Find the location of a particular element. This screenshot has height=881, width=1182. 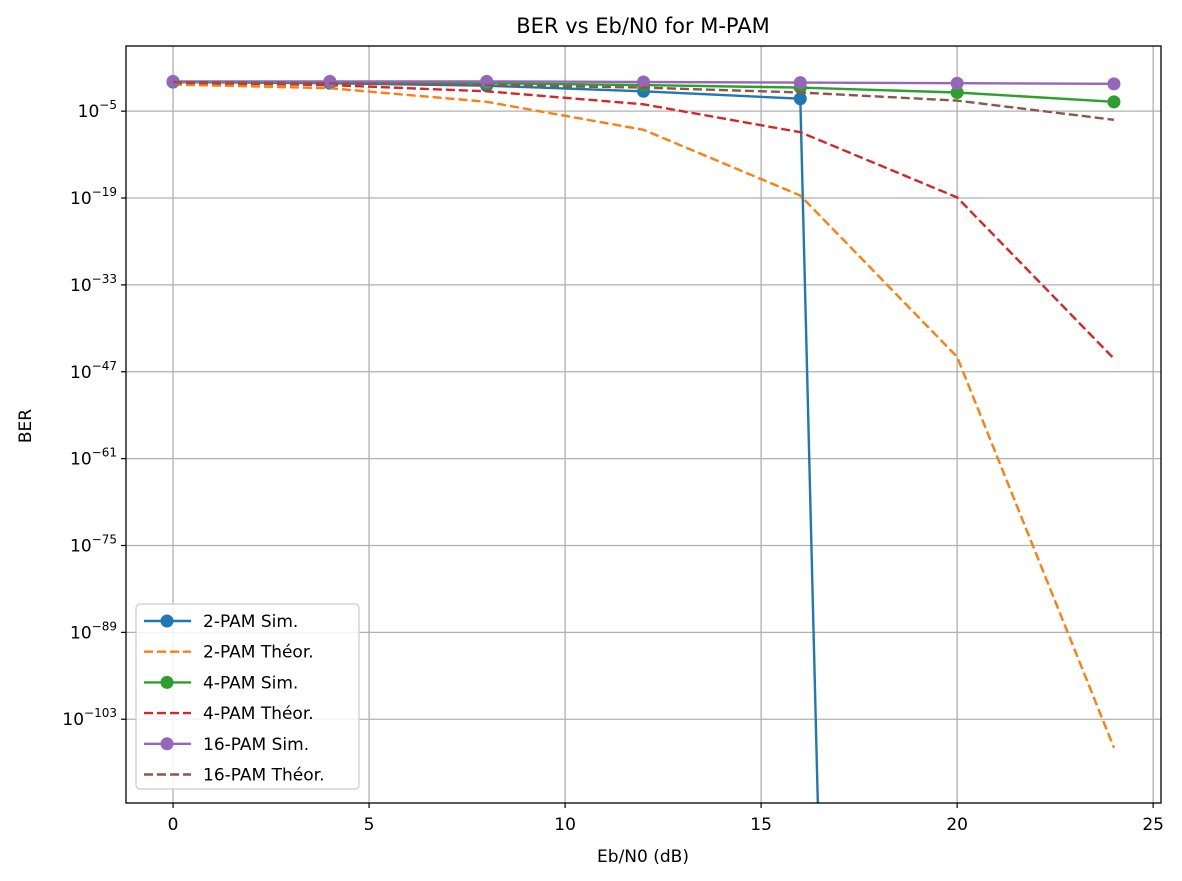

y-tick-label: 10−89 is located at coordinates (93, 631).